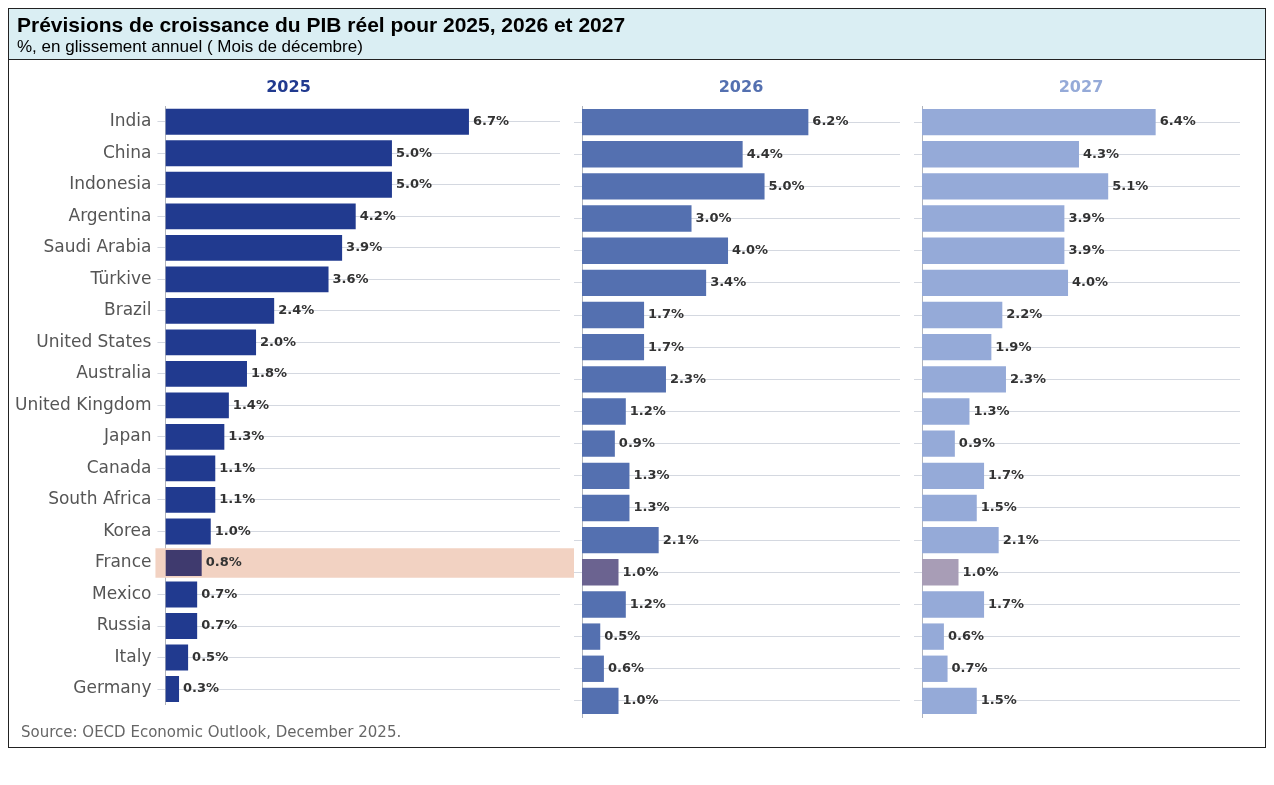 The image size is (1274, 785). What do you see at coordinates (322, 25) in the screenshot?
I see `chart-title: Prévisions de croissance du PIB réel pour 2025, 2026 et 2027` at bounding box center [322, 25].